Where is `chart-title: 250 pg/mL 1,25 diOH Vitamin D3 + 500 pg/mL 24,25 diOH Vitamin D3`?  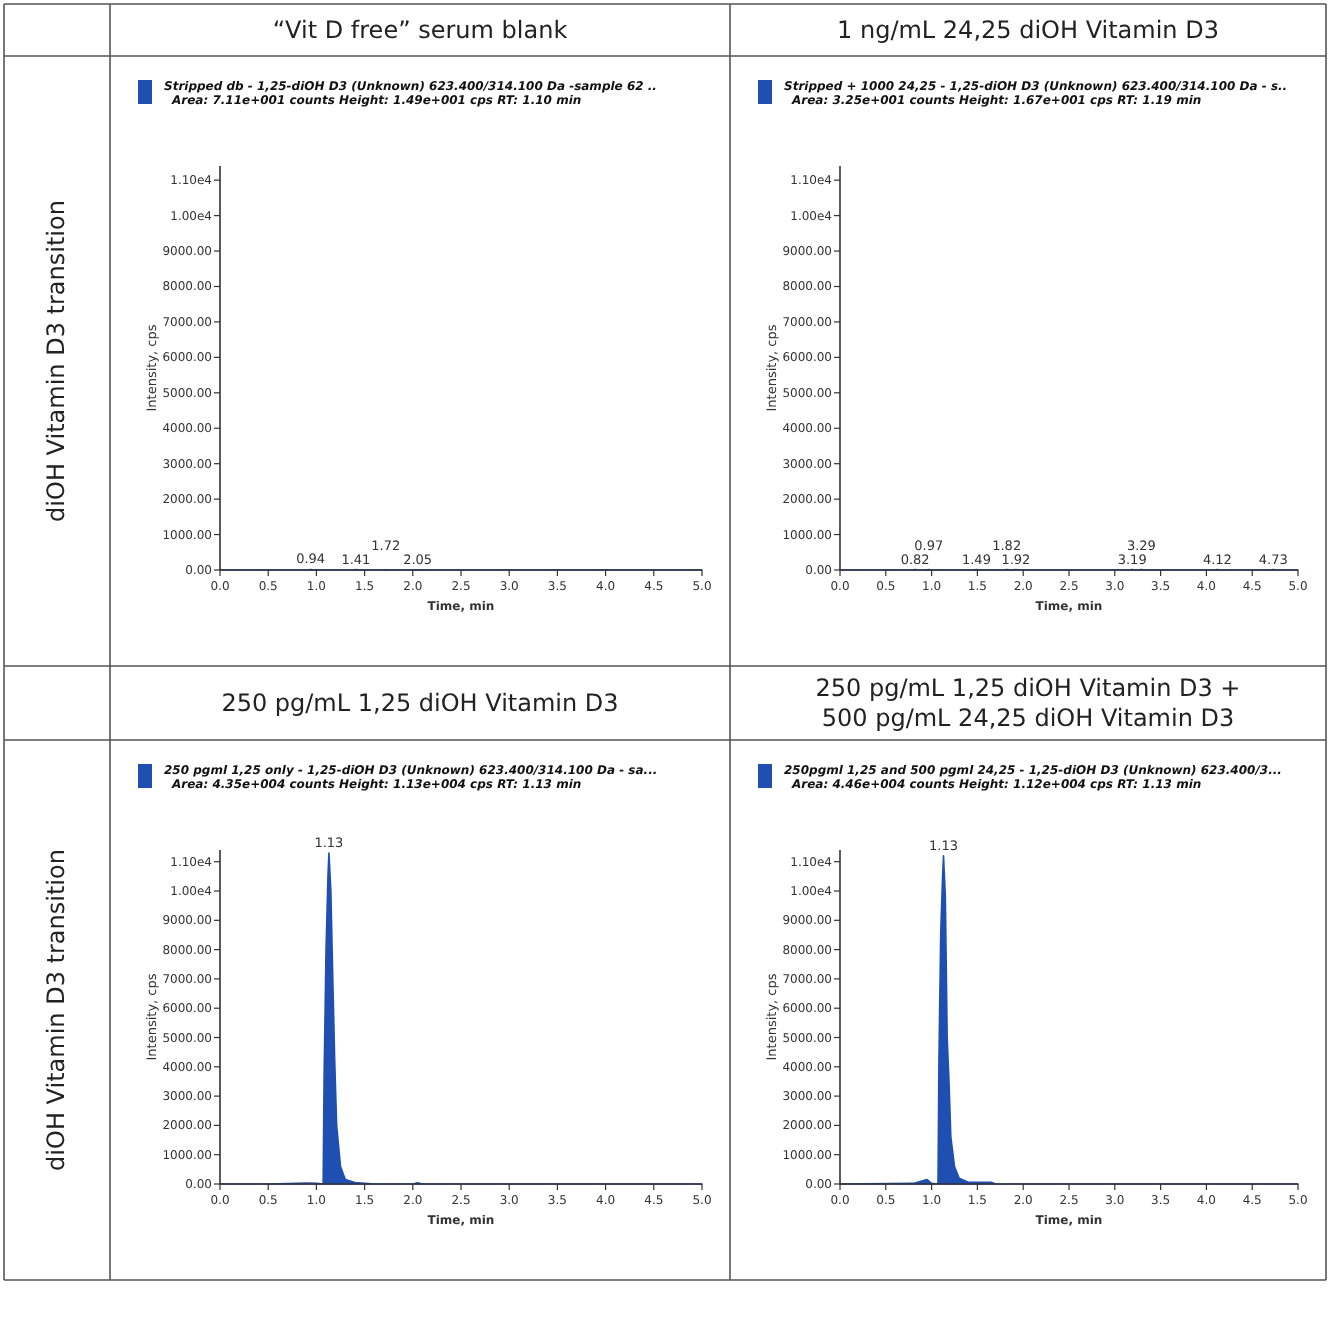 chart-title: 250 pg/mL 1,25 diOH Vitamin D3 + 500 pg/mL 24,25 diOH Vitamin D3 is located at coordinates (1028, 703).